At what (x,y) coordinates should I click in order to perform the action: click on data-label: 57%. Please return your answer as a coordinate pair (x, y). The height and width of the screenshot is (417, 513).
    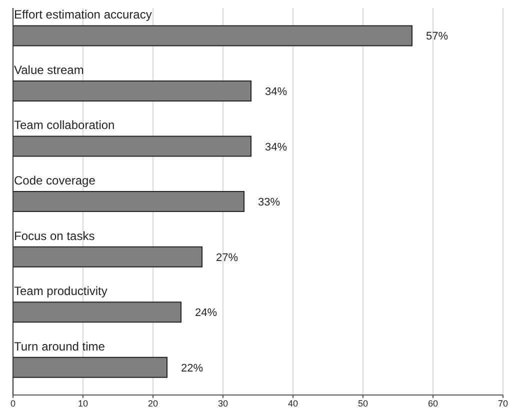
    Looking at the image, I should click on (437, 36).